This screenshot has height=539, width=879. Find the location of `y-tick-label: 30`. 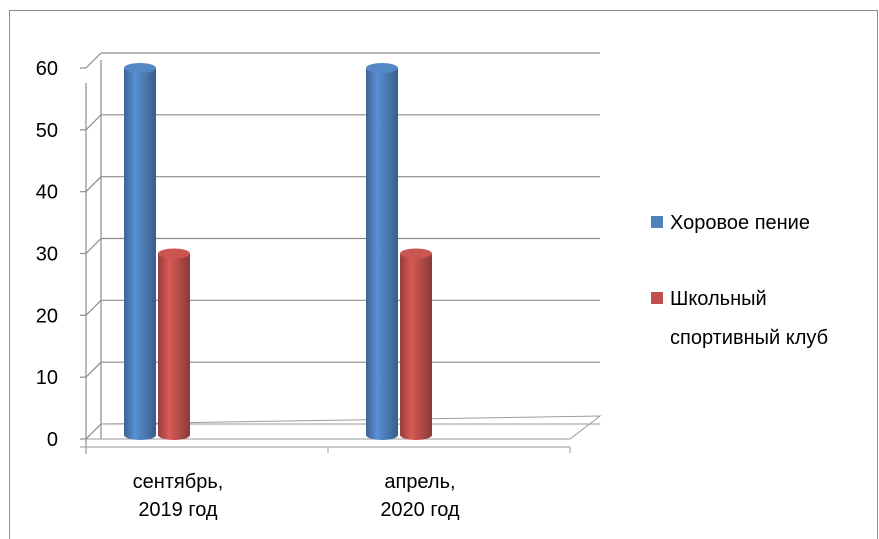

y-tick-label: 30 is located at coordinates (47, 255).